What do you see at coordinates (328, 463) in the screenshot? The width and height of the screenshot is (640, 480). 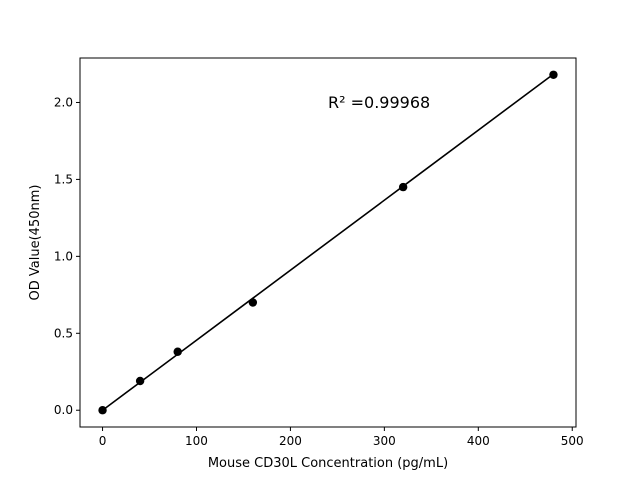 I see `x-axis-label: Mouse CD30L Concentration (pg/mL)` at bounding box center [328, 463].